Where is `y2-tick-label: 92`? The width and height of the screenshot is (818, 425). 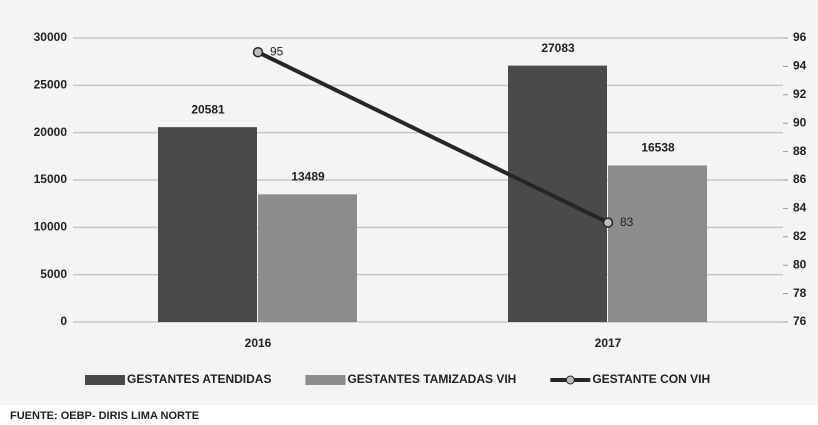 y2-tick-label: 92 is located at coordinates (800, 94).